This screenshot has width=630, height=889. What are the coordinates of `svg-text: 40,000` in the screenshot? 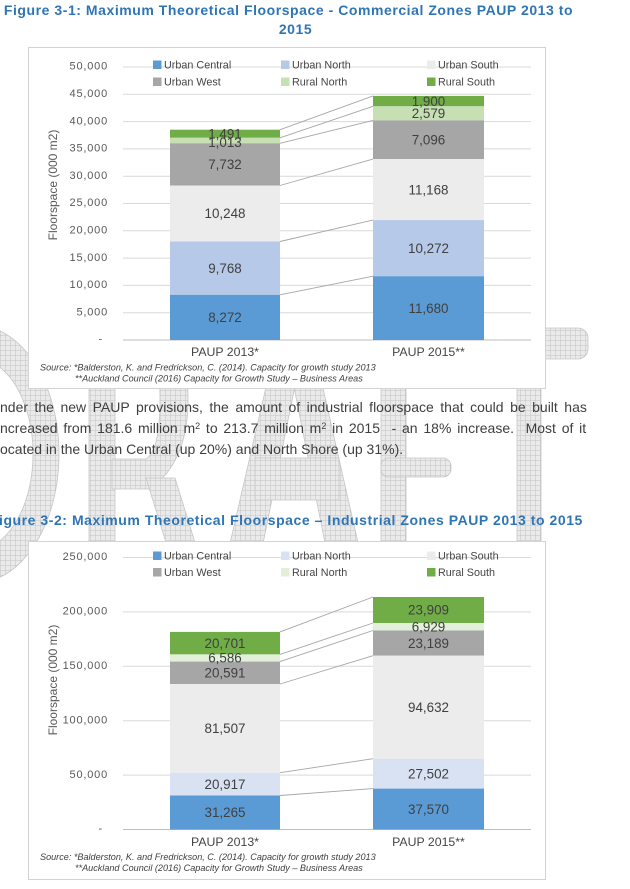 It's located at (89, 121).